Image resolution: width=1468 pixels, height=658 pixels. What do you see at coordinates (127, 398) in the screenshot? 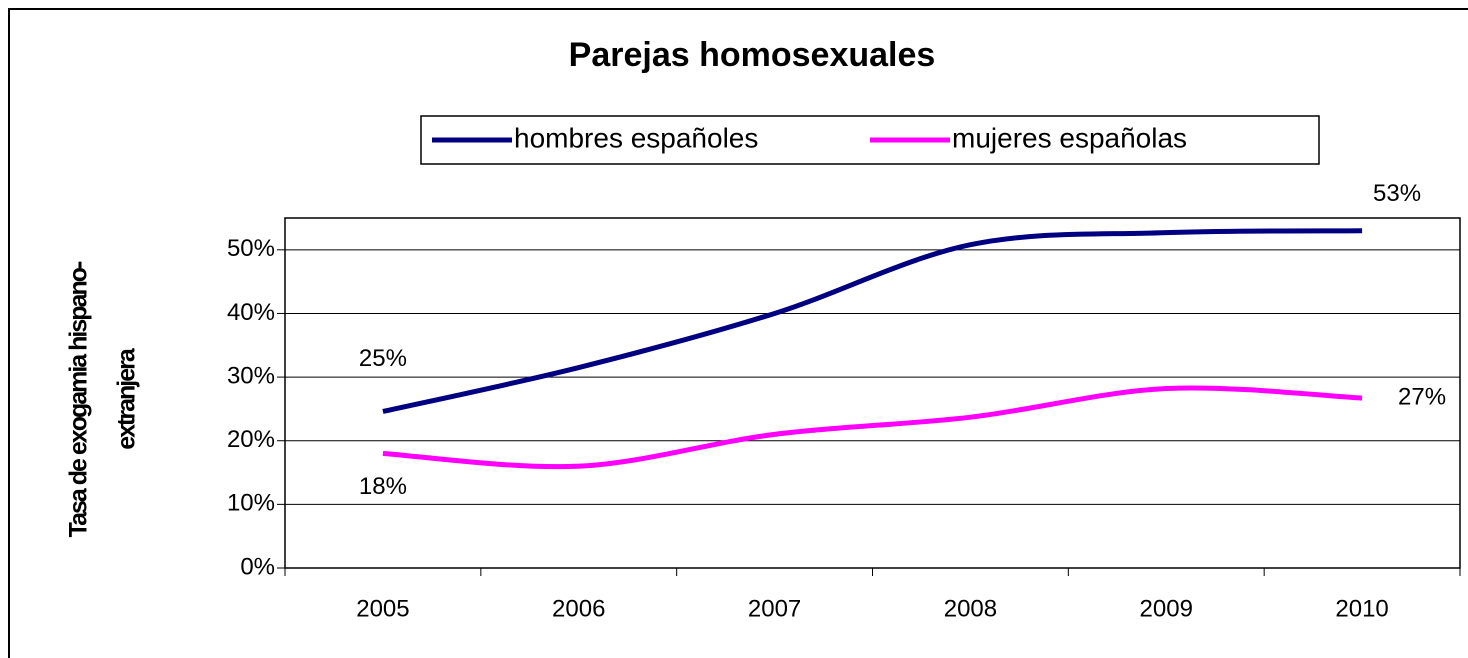
I see `y-axis-label-line: extranjera` at bounding box center [127, 398].